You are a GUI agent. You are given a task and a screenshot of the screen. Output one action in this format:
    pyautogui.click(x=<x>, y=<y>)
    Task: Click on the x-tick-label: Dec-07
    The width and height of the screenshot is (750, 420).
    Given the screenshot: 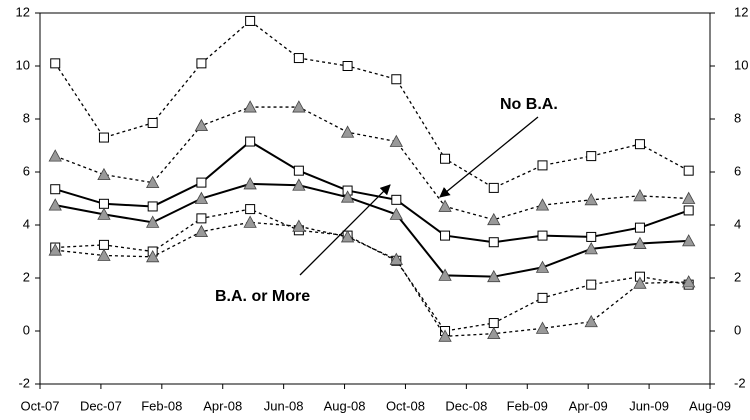 What is the action you would take?
    pyautogui.click(x=101, y=405)
    